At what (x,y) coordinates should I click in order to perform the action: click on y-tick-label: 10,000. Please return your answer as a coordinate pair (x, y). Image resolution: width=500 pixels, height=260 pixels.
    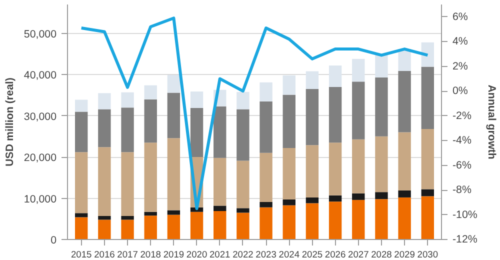
    Looking at the image, I should click on (40, 199).